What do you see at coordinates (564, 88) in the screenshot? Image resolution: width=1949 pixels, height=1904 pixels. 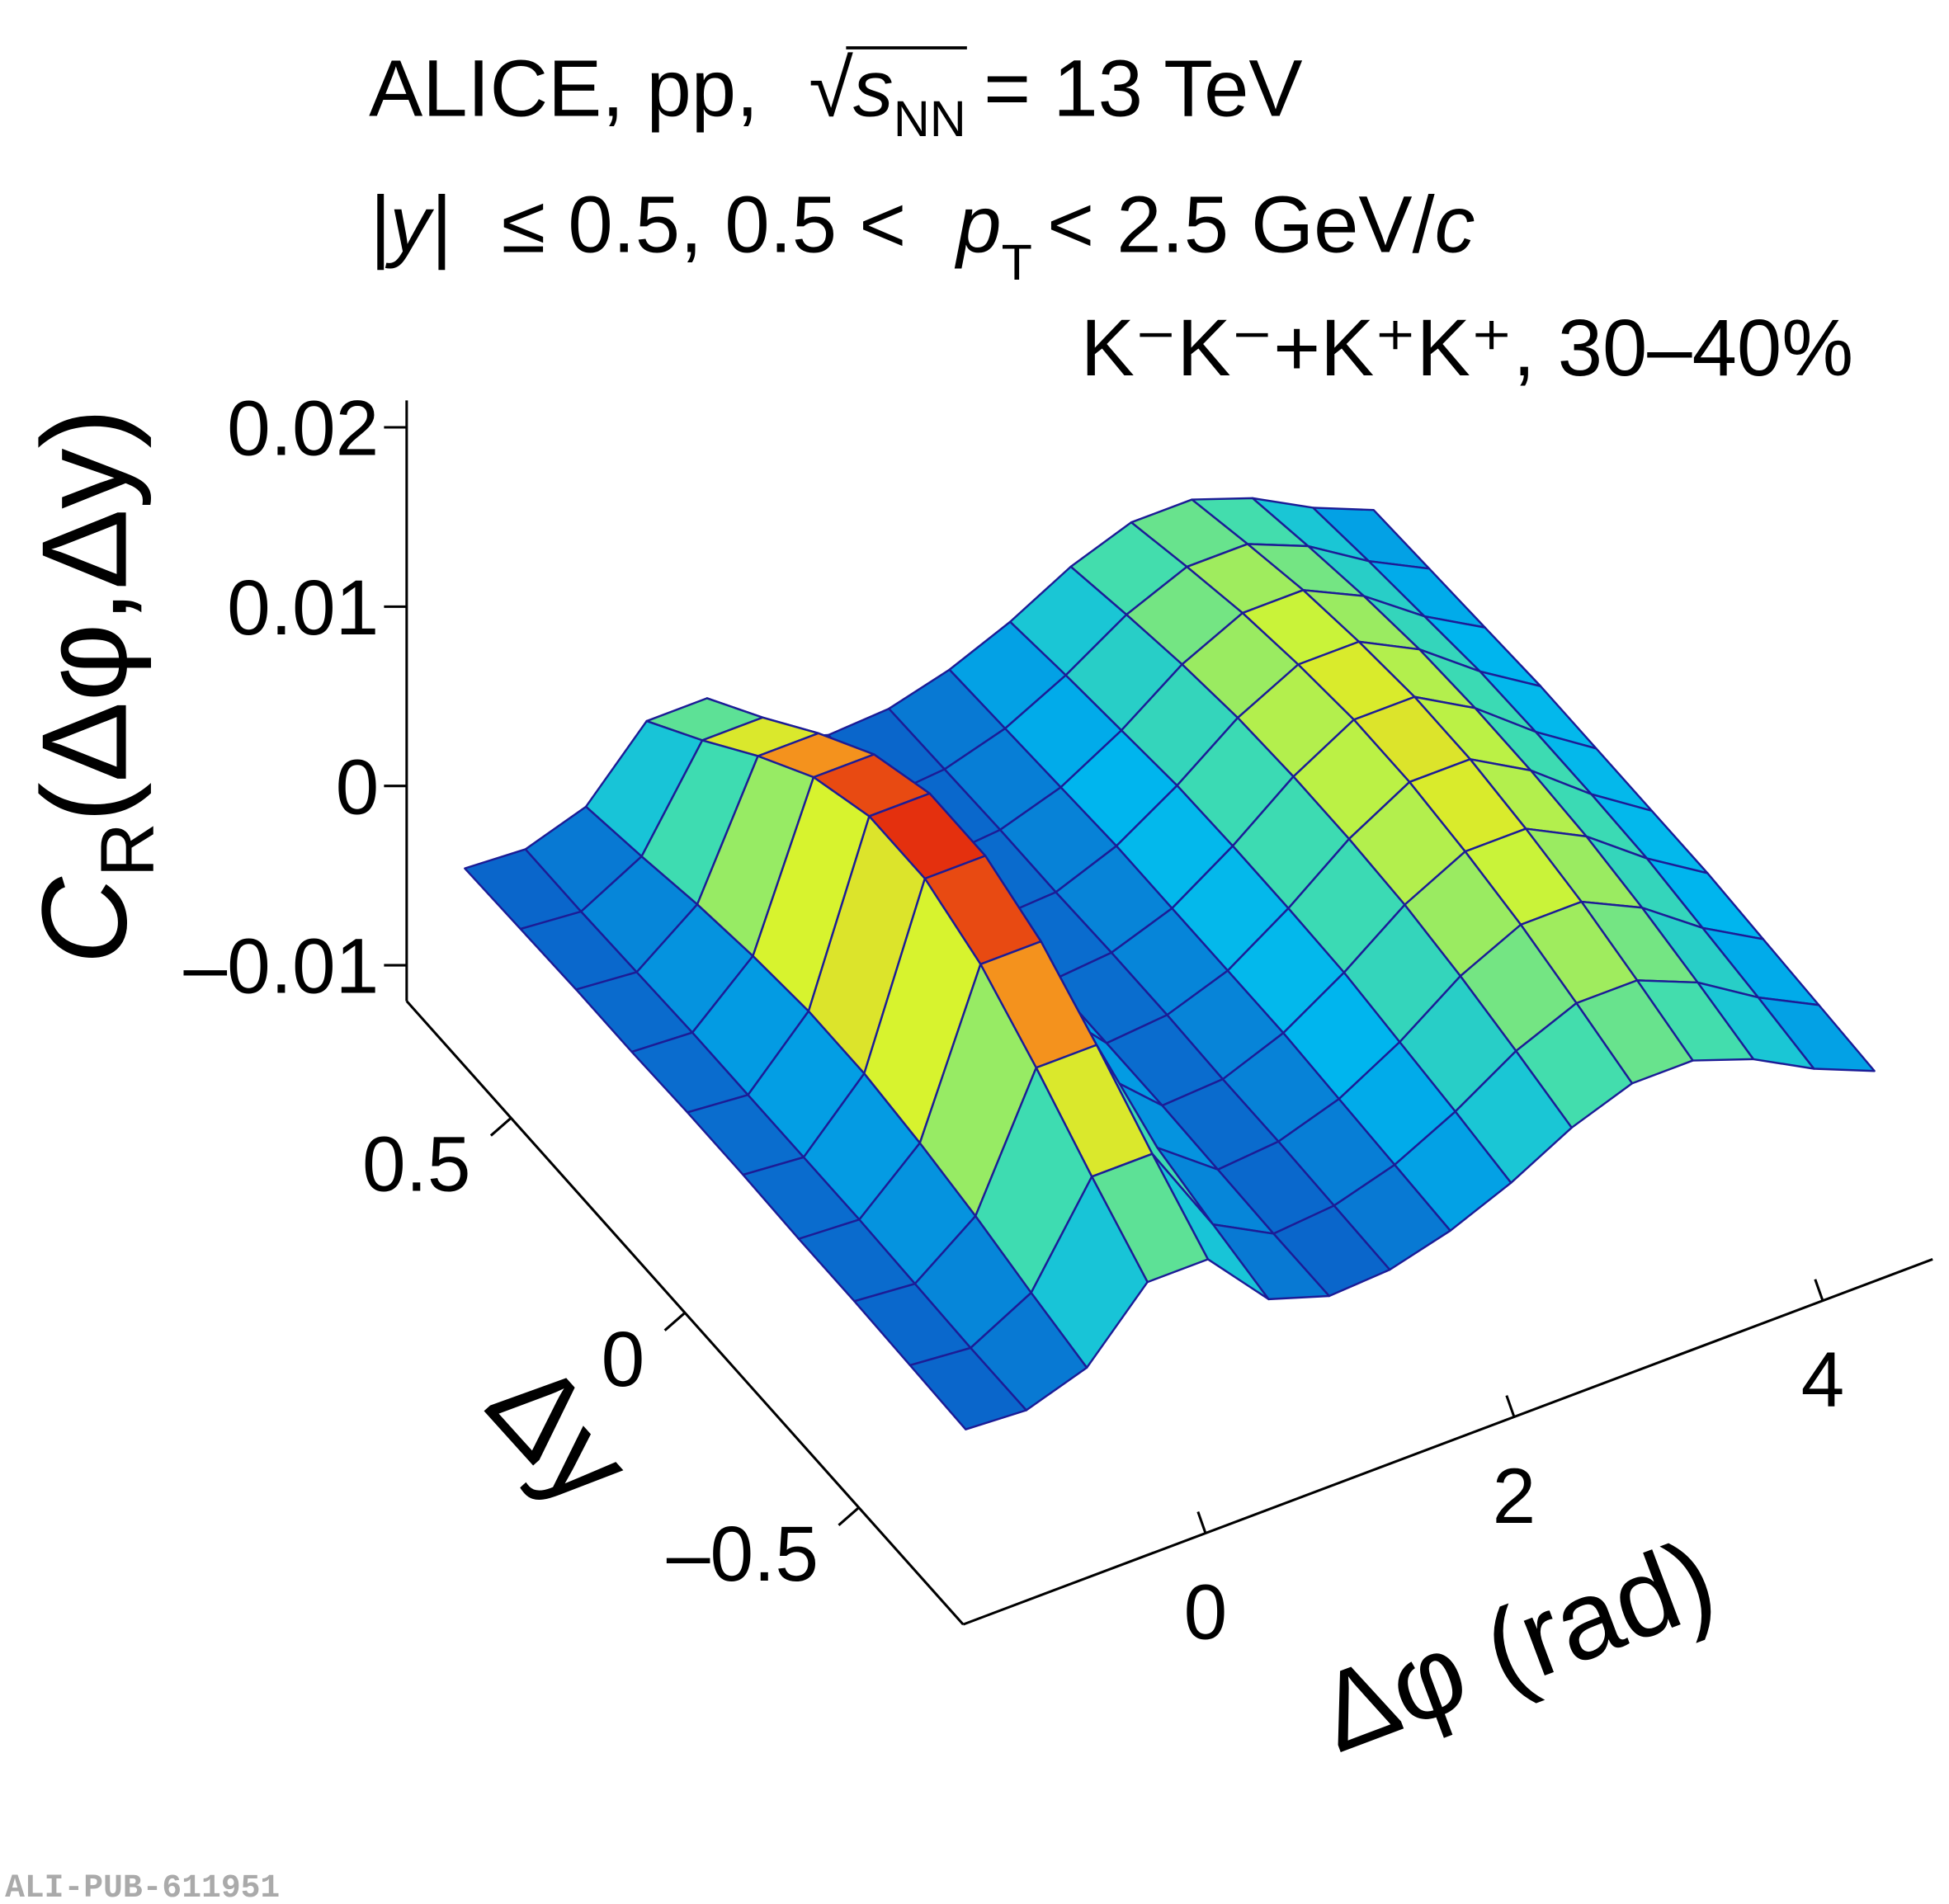 I see `title-prefix: ALICE, pp,` at bounding box center [564, 88].